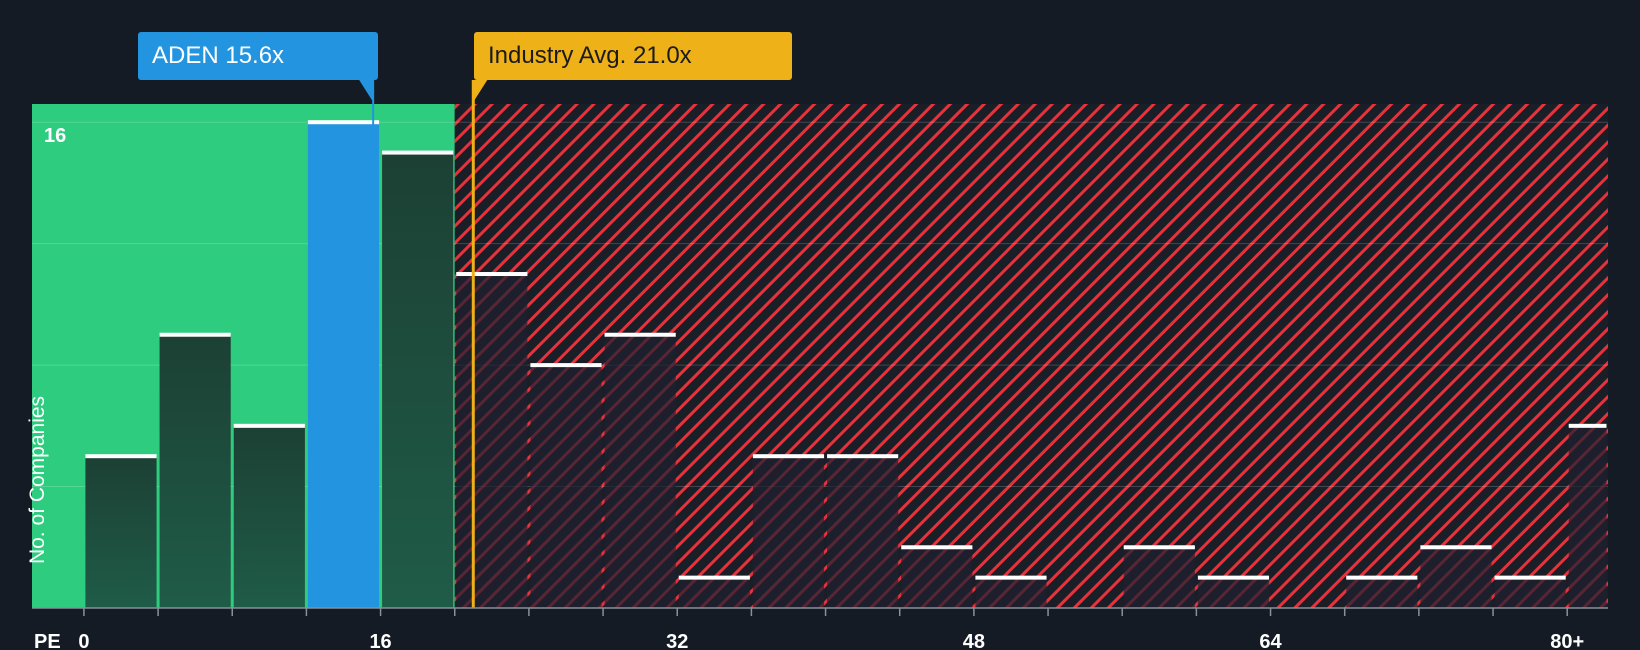 The width and height of the screenshot is (1640, 650). Describe the element at coordinates (366, 91) in the screenshot. I see `company-callout-pointer` at that location.